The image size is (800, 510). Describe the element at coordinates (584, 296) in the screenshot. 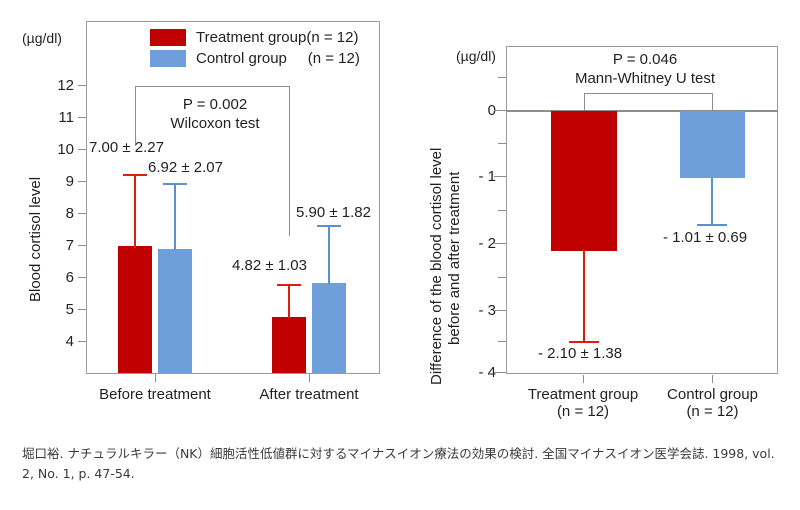

I see `right-errorbar-stem-treatment` at that location.